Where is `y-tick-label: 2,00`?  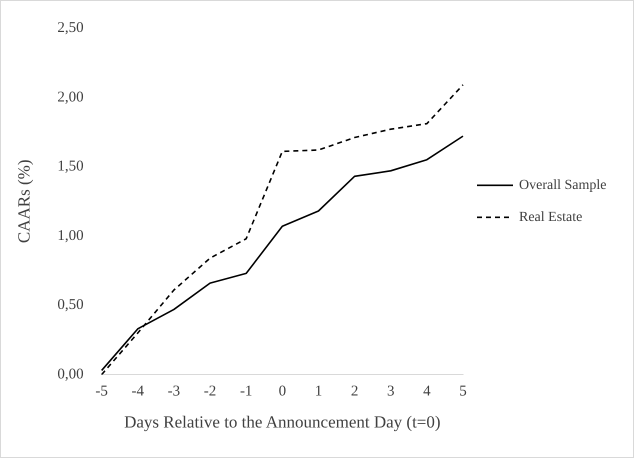 y-tick-label: 2,00 is located at coordinates (70, 97).